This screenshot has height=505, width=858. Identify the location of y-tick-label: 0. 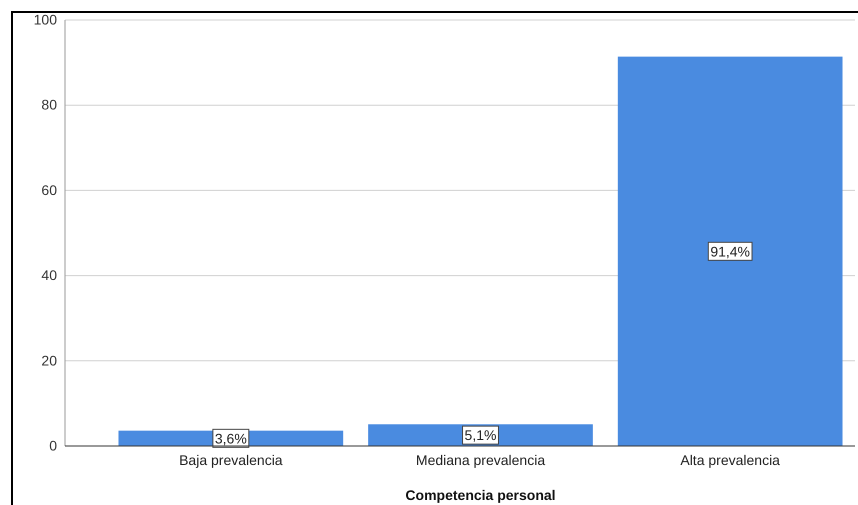
(53, 445).